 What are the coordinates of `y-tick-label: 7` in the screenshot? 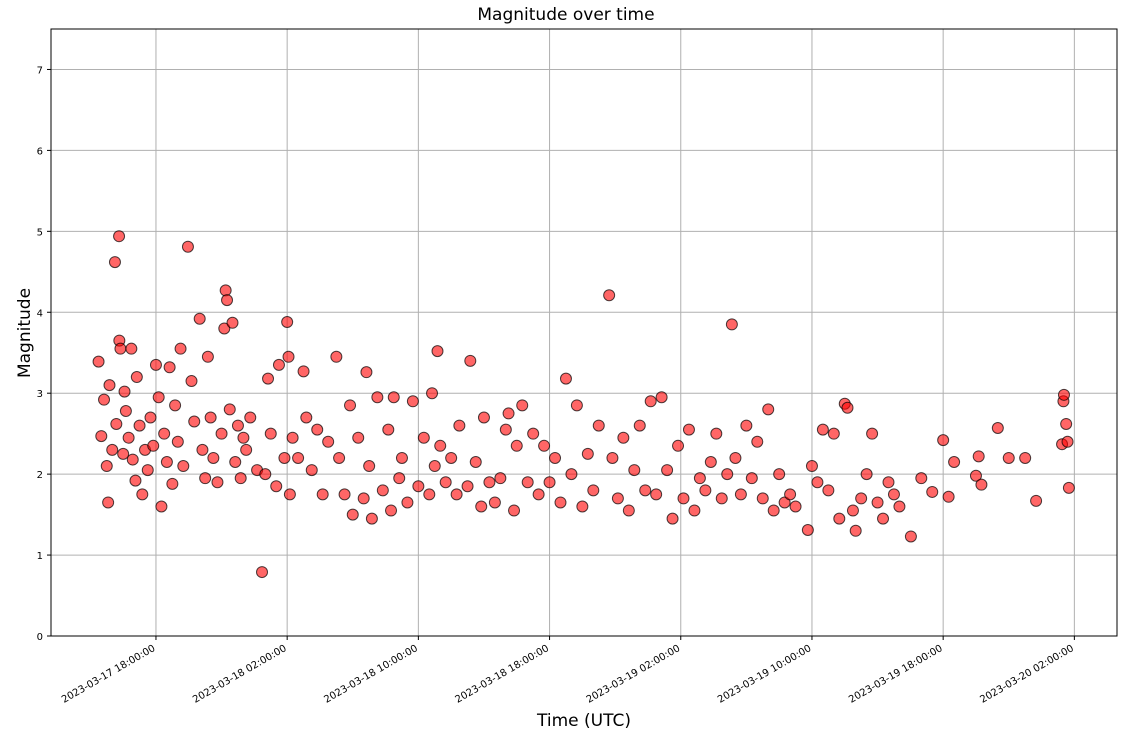 It's located at (40, 70).